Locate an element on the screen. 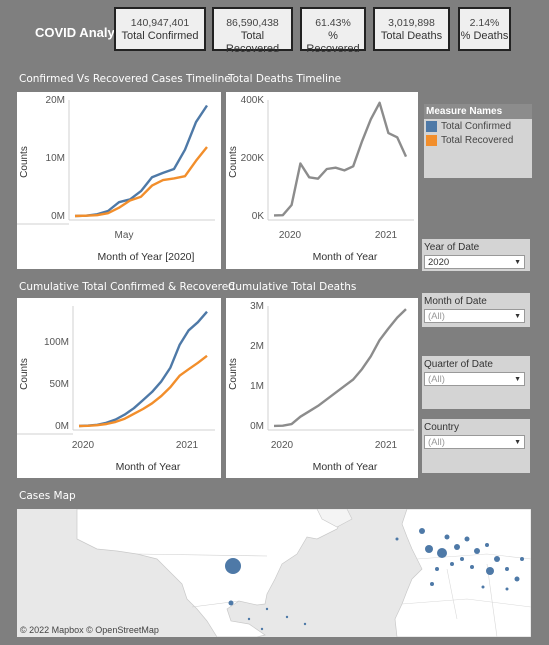 This screenshot has height=645, width=549. legend-item-confirmed: Total Confirmed is located at coordinates (478, 126).